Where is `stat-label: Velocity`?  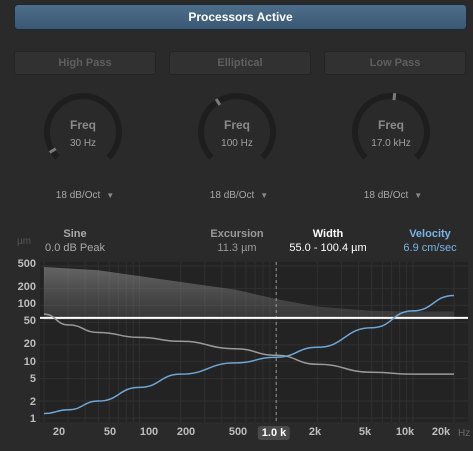 stat-label: Velocity is located at coordinates (430, 234).